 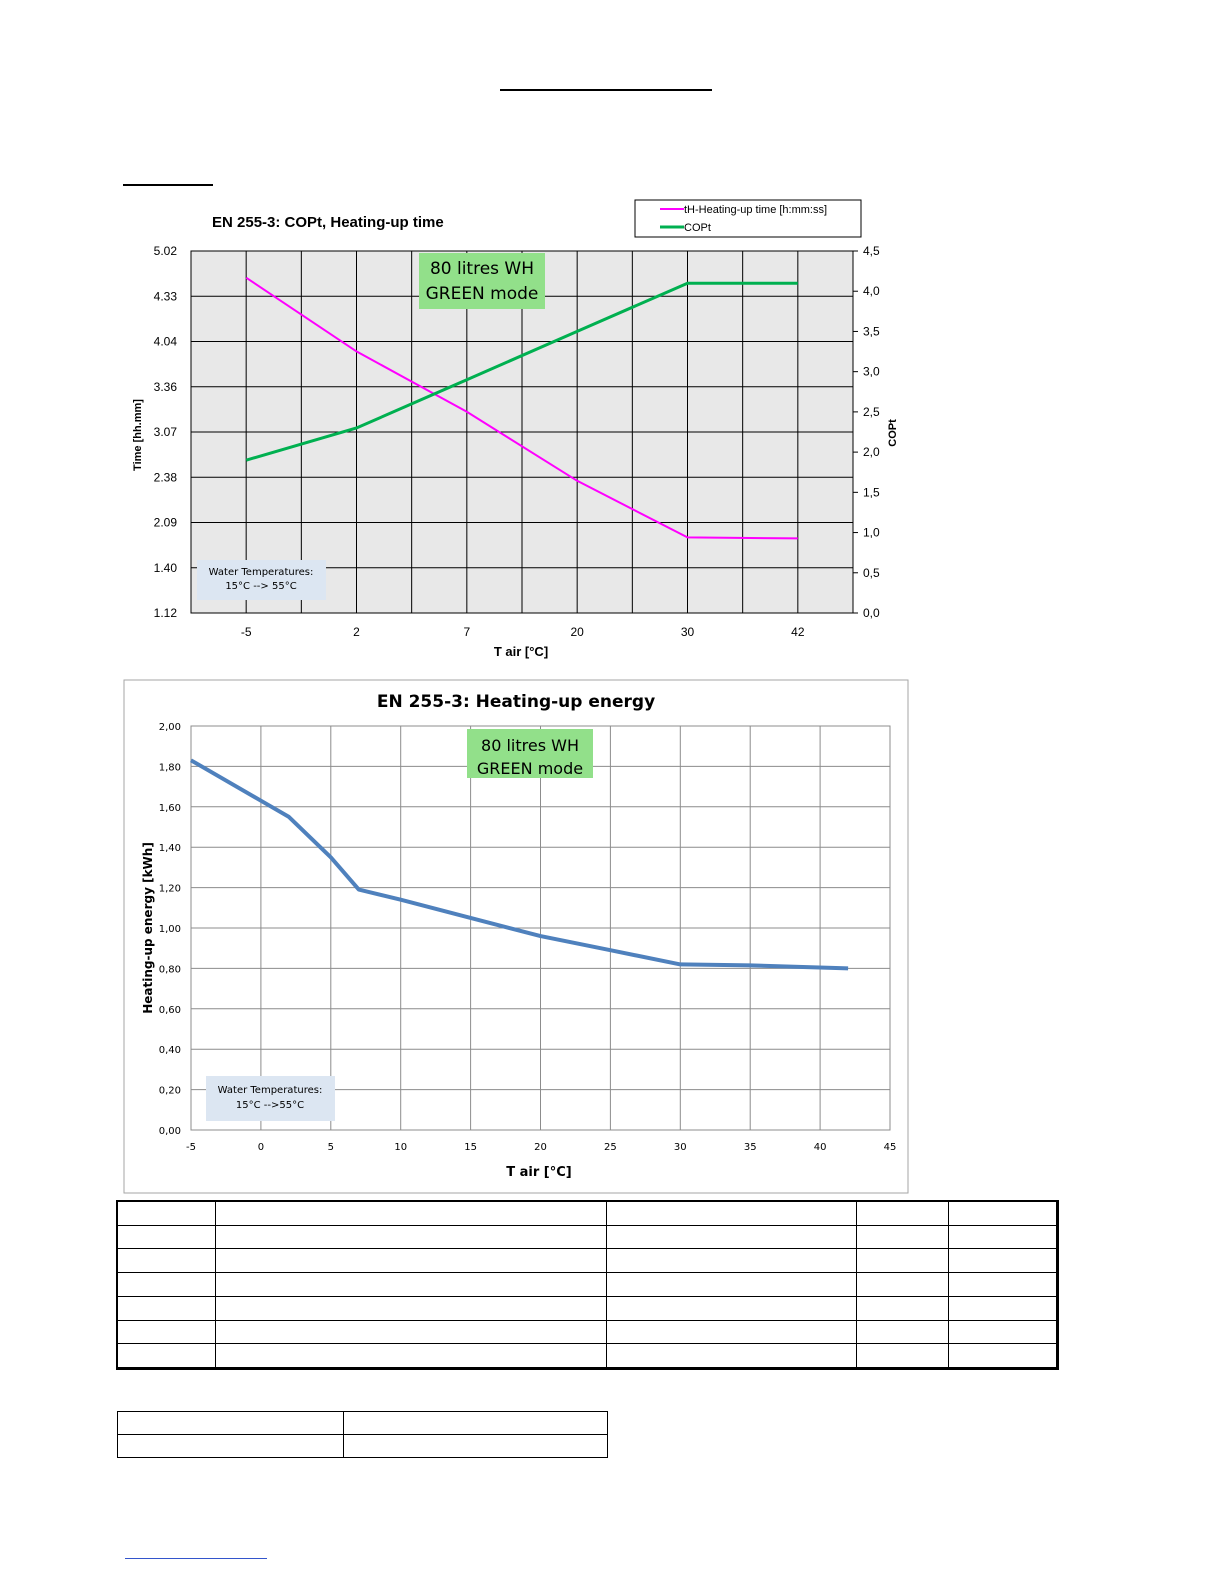 What do you see at coordinates (170, 767) in the screenshot?
I see `y-tick-label: 1,80` at bounding box center [170, 767].